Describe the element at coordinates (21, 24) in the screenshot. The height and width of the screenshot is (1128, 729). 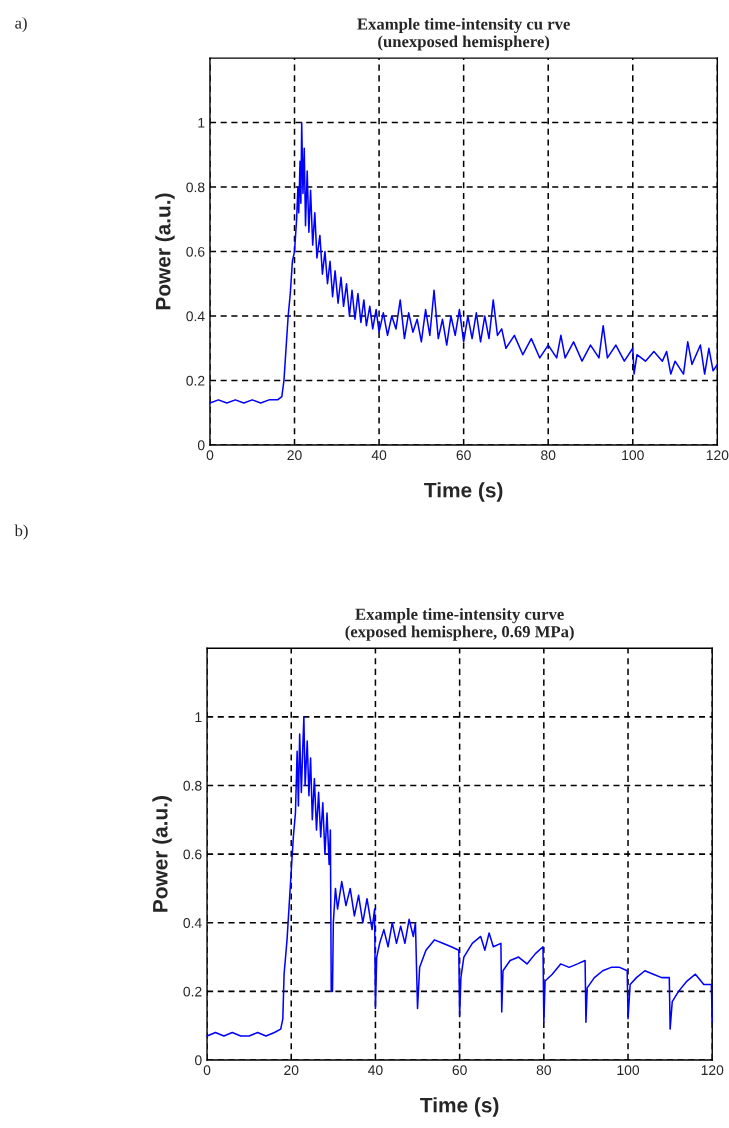
I see `text: a)` at that location.